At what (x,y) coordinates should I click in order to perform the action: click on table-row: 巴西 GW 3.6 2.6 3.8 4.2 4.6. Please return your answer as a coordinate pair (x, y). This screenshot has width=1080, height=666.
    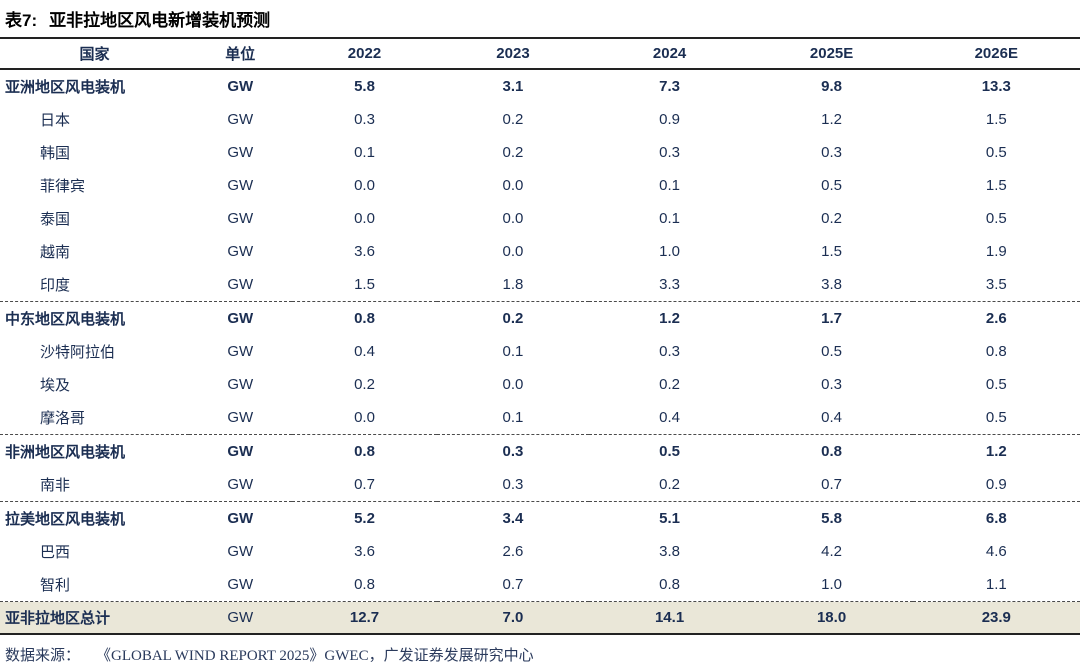
    Looking at the image, I should click on (540, 551).